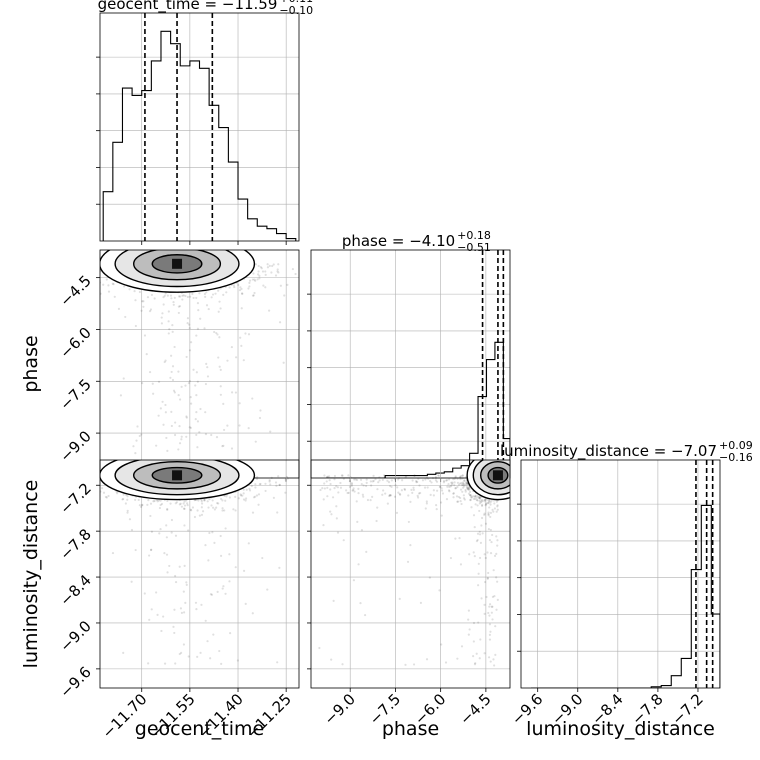 The height and width of the screenshot is (760, 760). Describe the element at coordinates (75, 682) in the screenshot. I see `ytick-label-luminosity_distance-0: −9.6` at that location.